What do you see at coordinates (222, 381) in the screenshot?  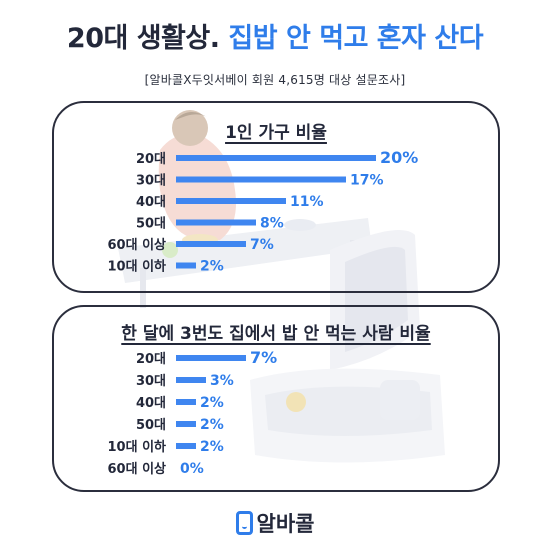 I see `value-label: 3%` at bounding box center [222, 381].